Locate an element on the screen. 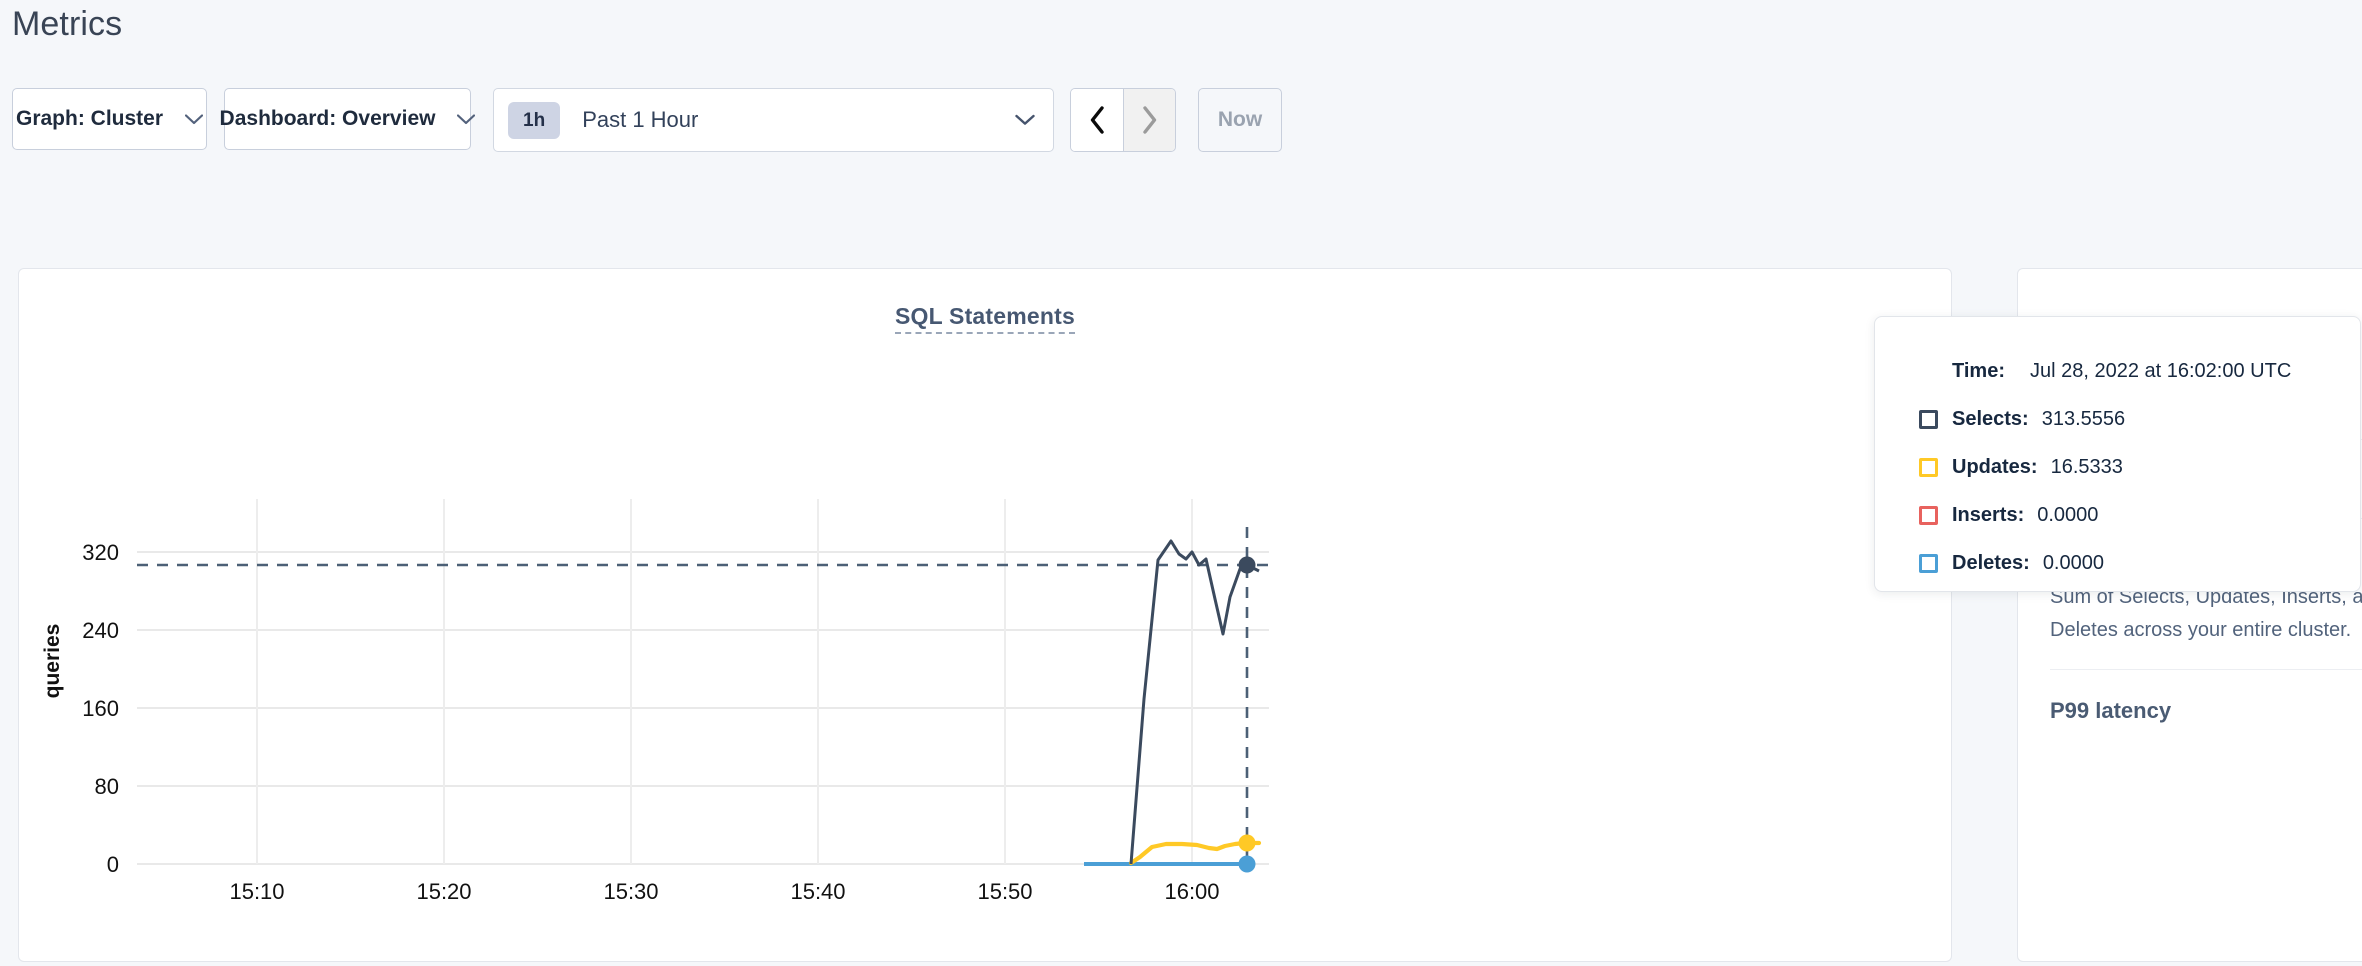  tooltip-series-label: Deletes: is located at coordinates (1991, 562).